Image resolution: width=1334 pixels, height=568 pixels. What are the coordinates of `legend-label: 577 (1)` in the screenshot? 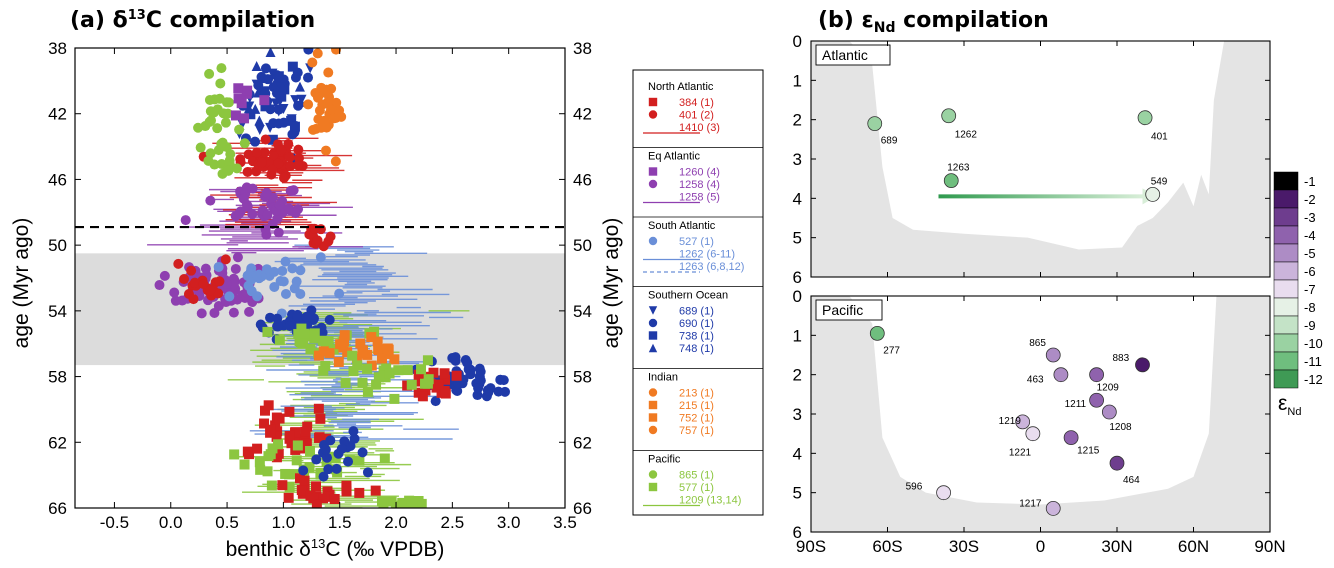 It's located at (696, 488).